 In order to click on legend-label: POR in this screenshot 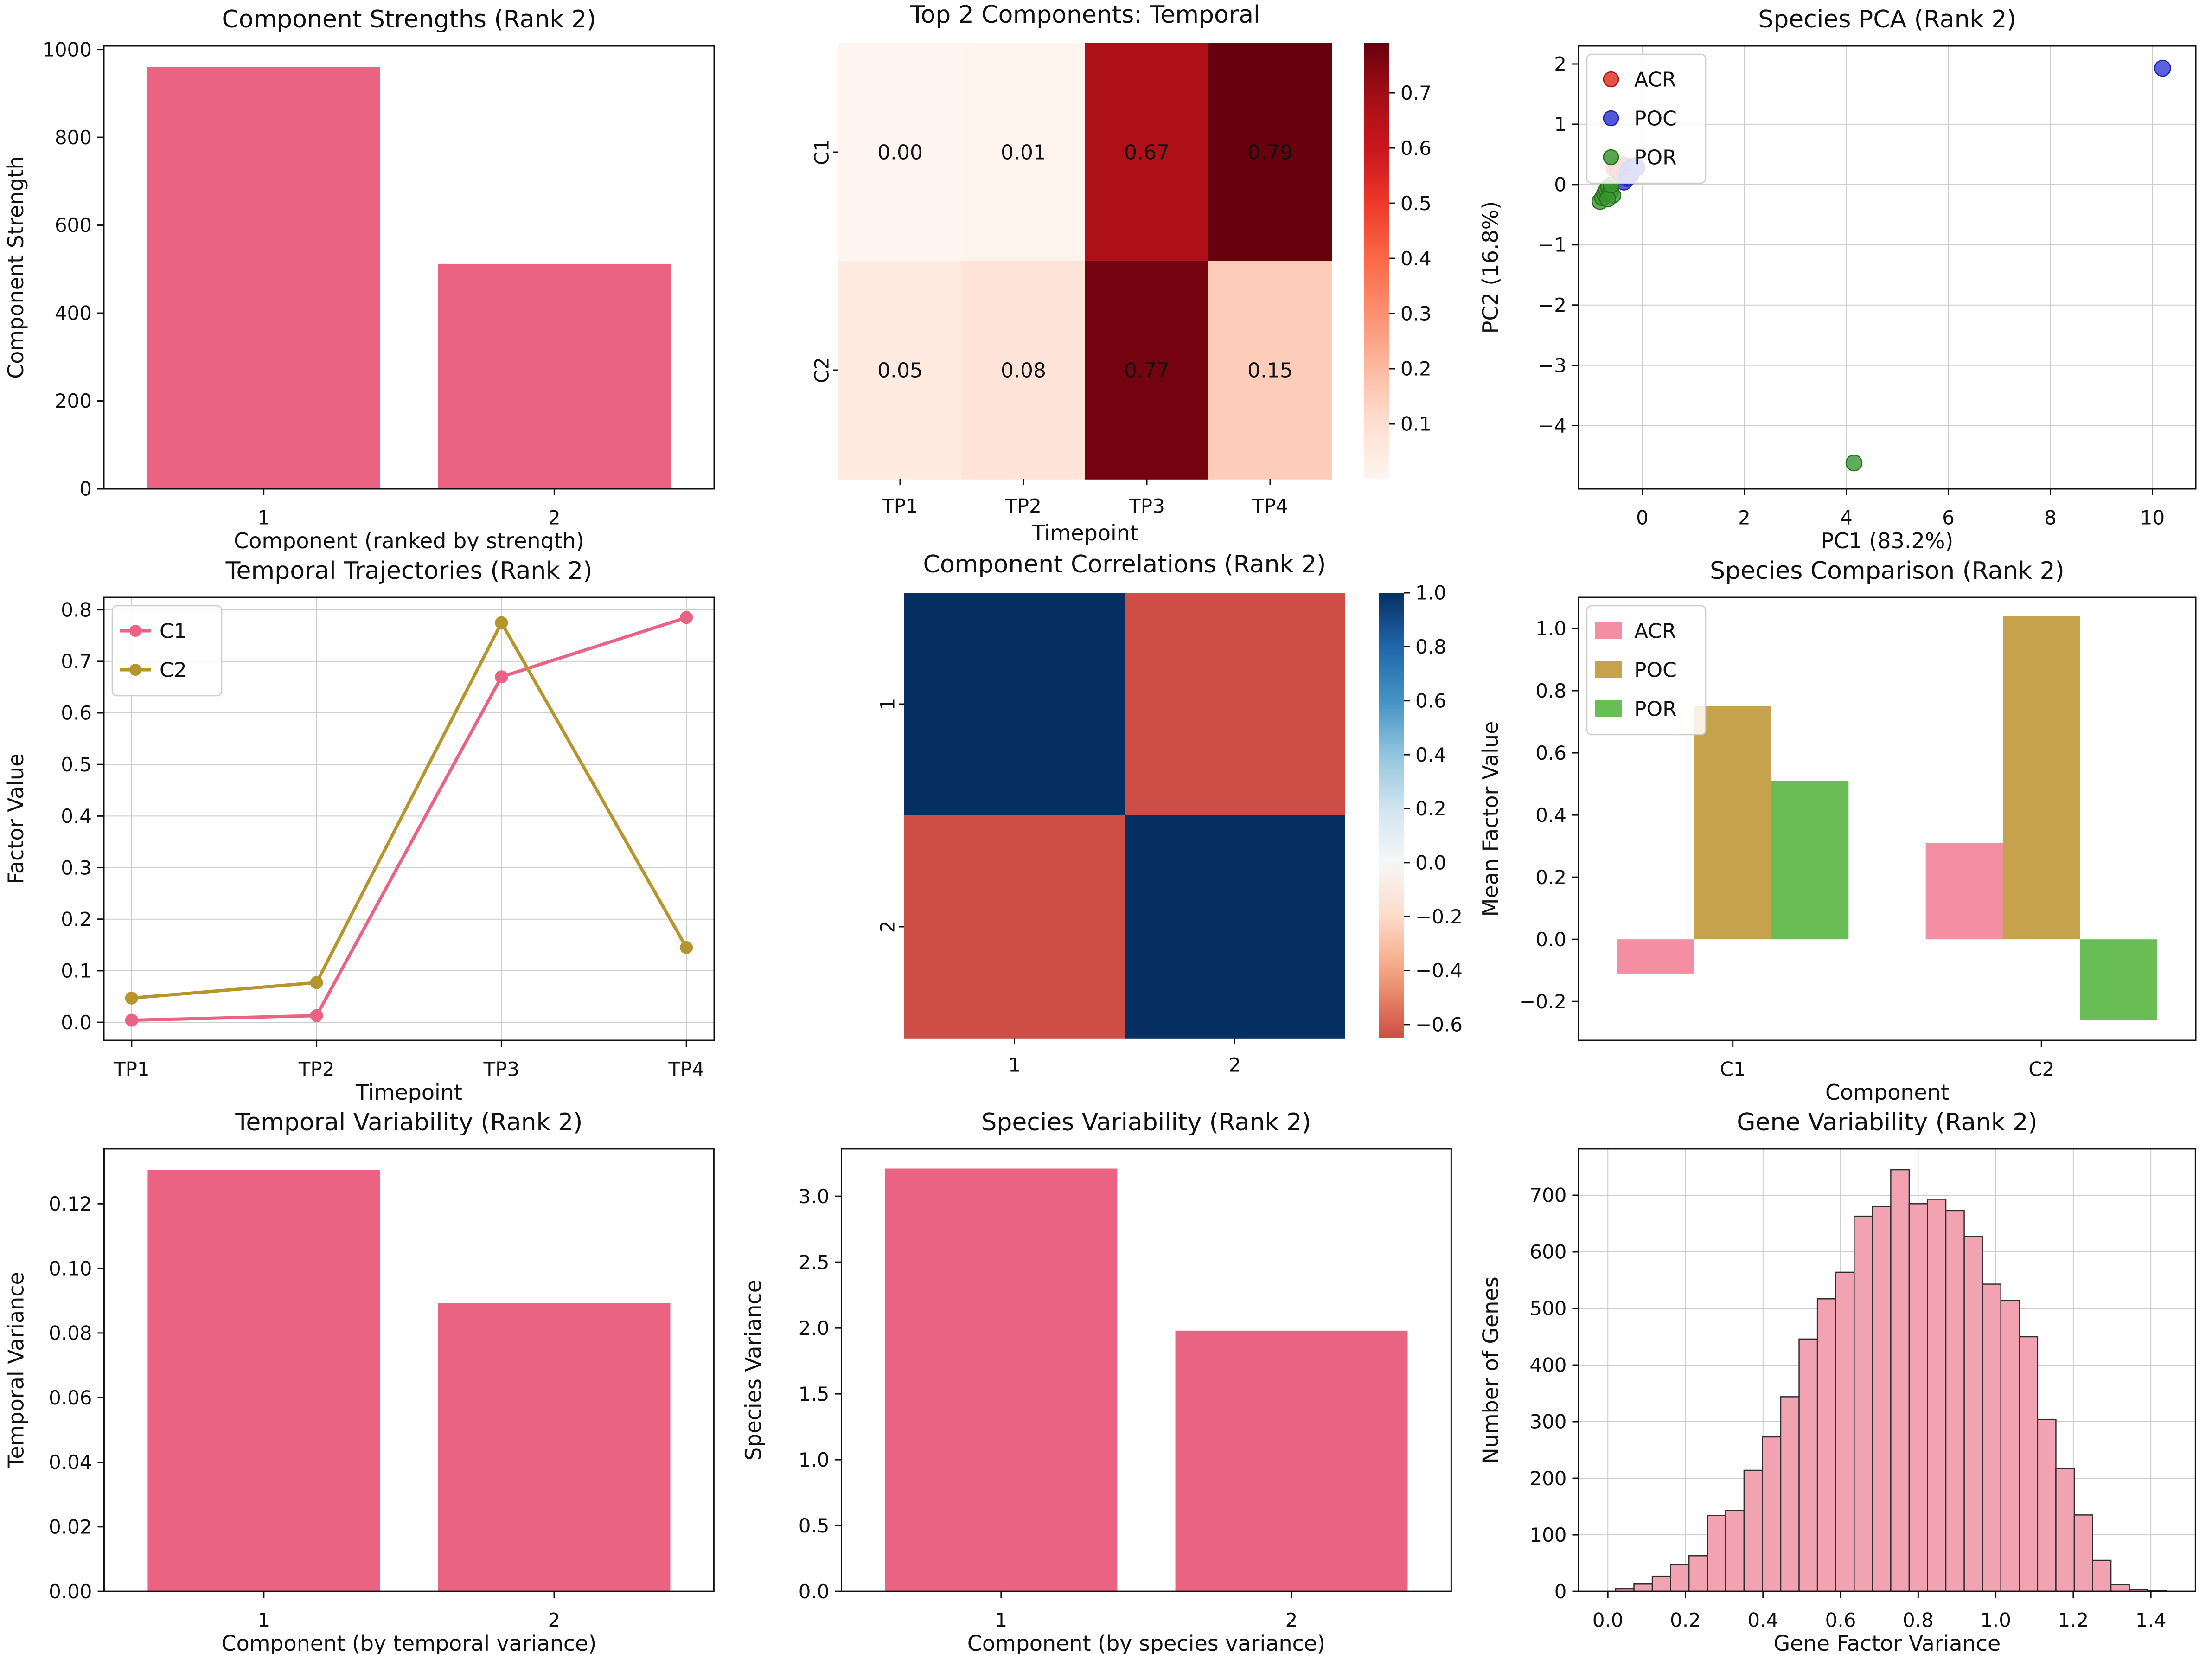, I will do `click(1655, 157)`.